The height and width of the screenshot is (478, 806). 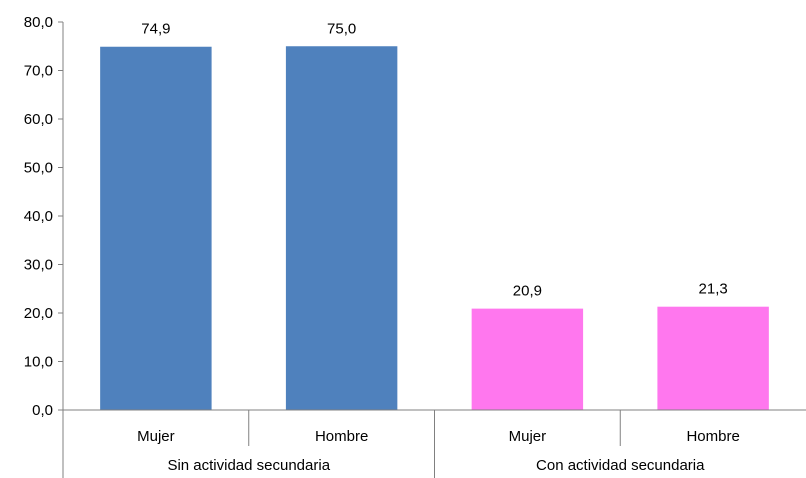 I want to click on y-tick-label: 80,0, so click(x=38, y=22).